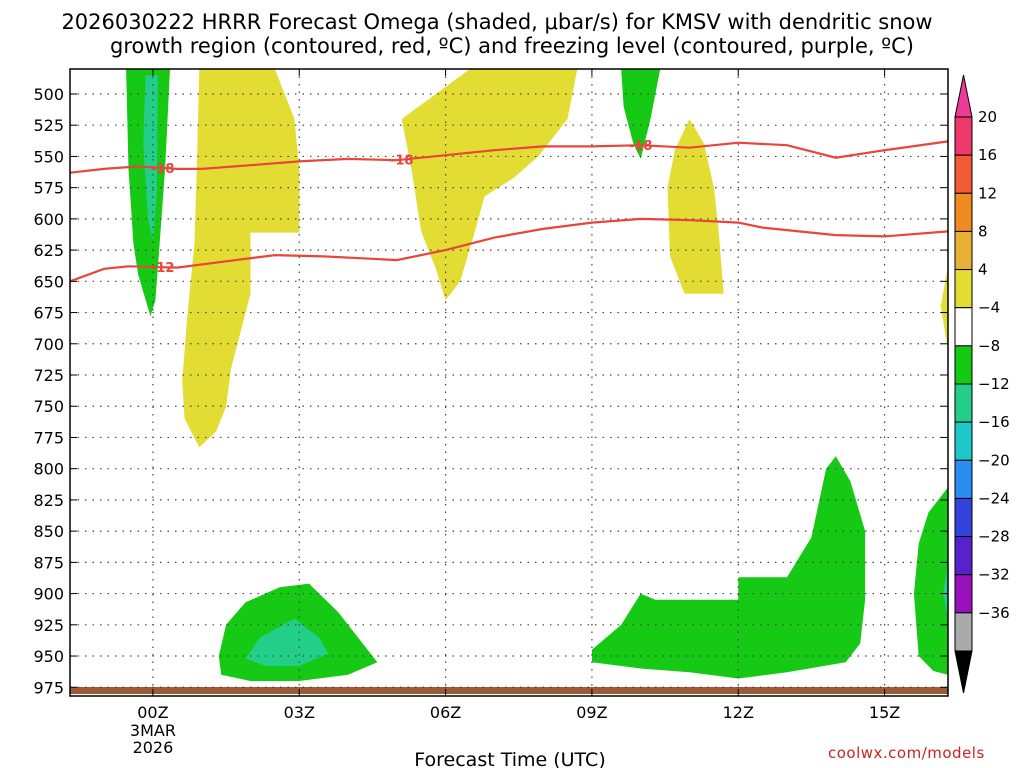  I want to click on y-tick-label-875: 875, so click(48, 562).